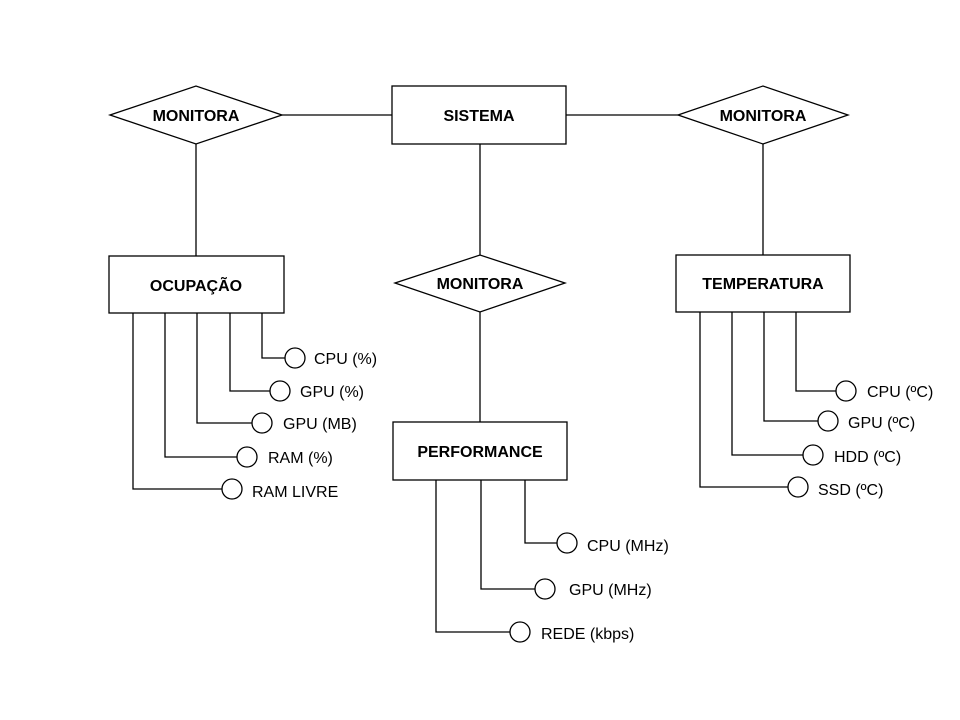  I want to click on entity-temperatura: TEMPERATURA, so click(763, 283).